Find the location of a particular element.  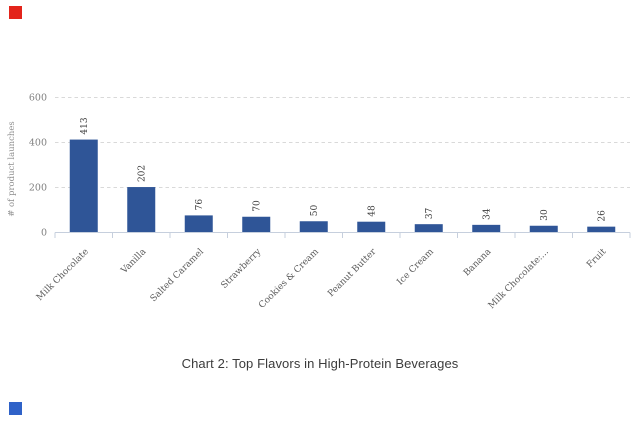

y-axis-tick-label: 0 is located at coordinates (44, 233).